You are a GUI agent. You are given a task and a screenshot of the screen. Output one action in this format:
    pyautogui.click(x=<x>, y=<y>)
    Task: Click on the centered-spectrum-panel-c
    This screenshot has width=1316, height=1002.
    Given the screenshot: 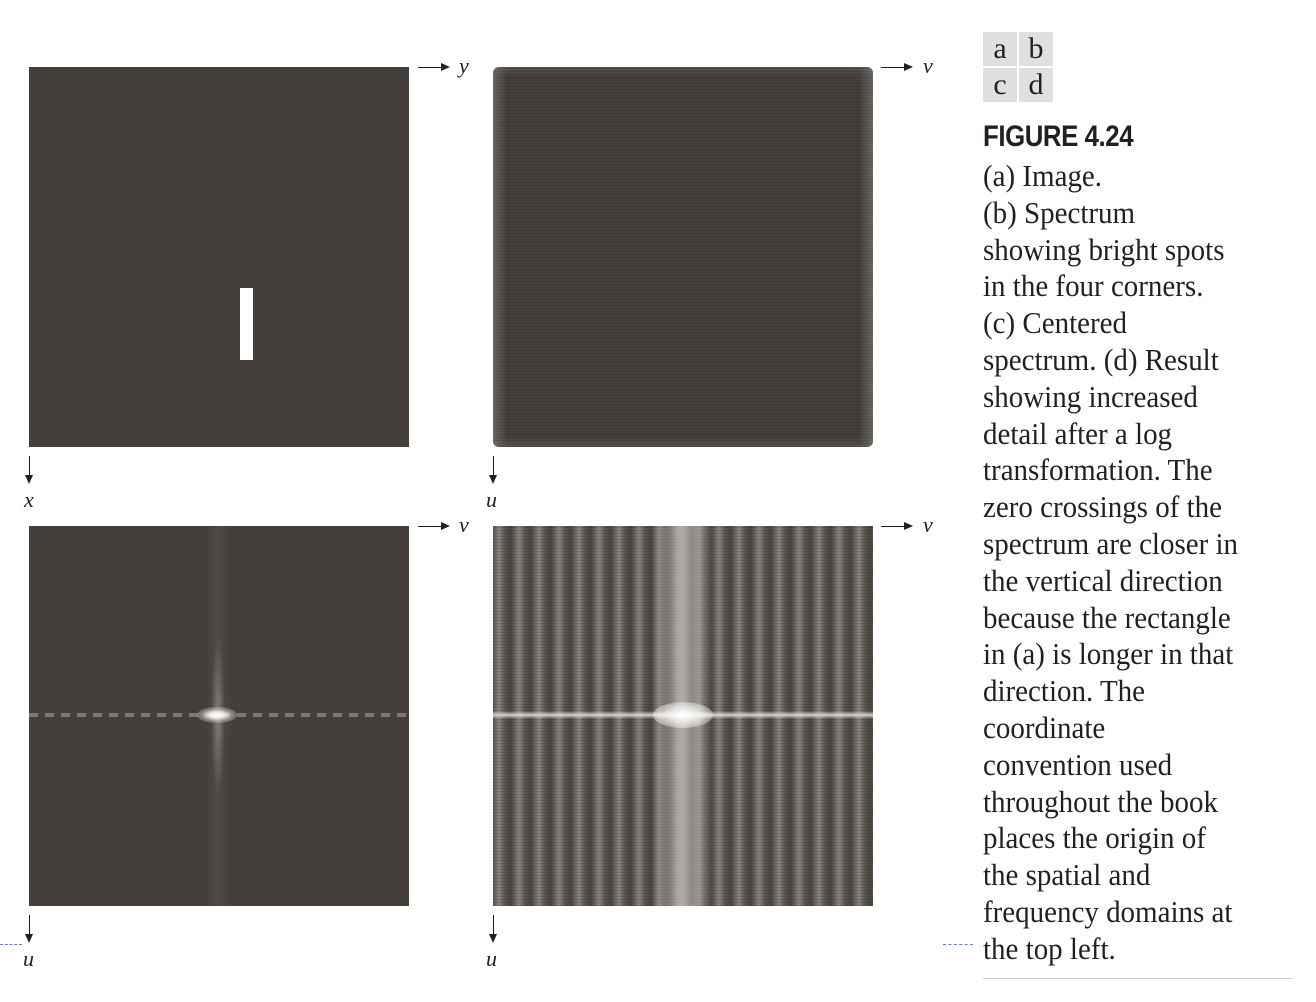 What is the action you would take?
    pyautogui.click(x=219, y=716)
    